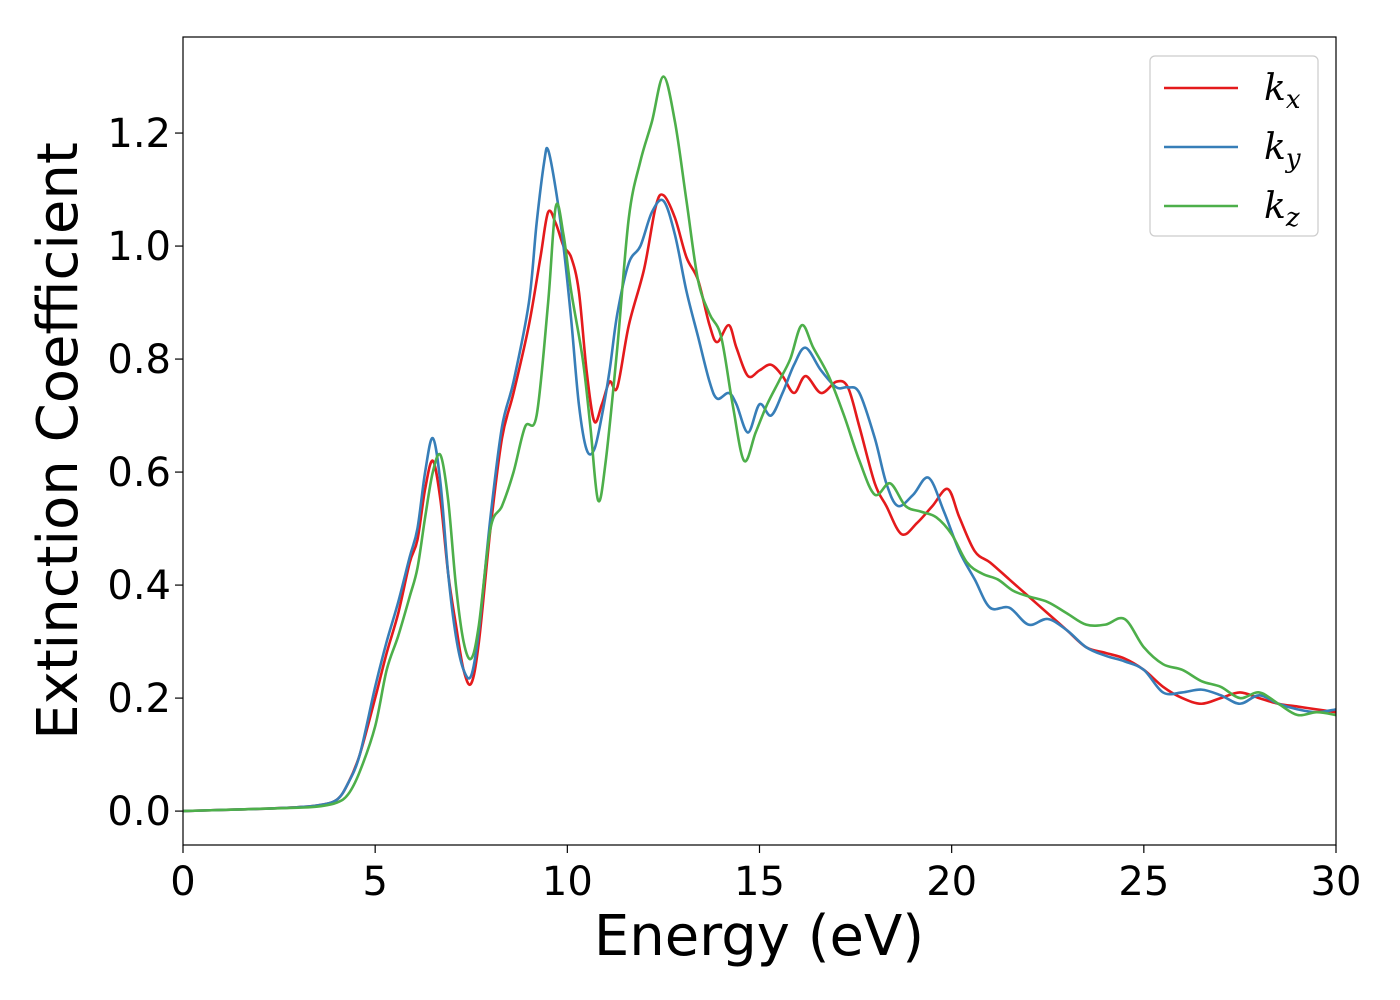  What do you see at coordinates (759, 882) in the screenshot?
I see `x-tick-label: 15` at bounding box center [759, 882].